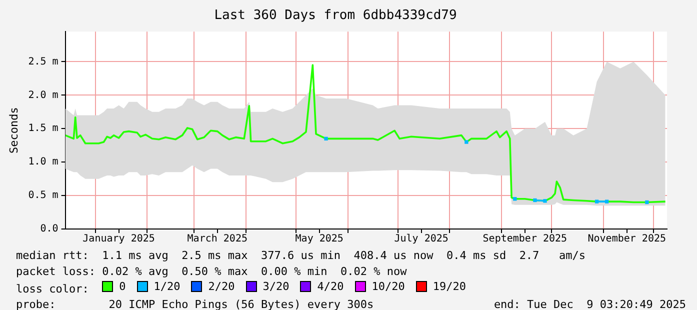  Describe the element at coordinates (627, 239) in the screenshot. I see `x-tick-label: November 2025` at that location.